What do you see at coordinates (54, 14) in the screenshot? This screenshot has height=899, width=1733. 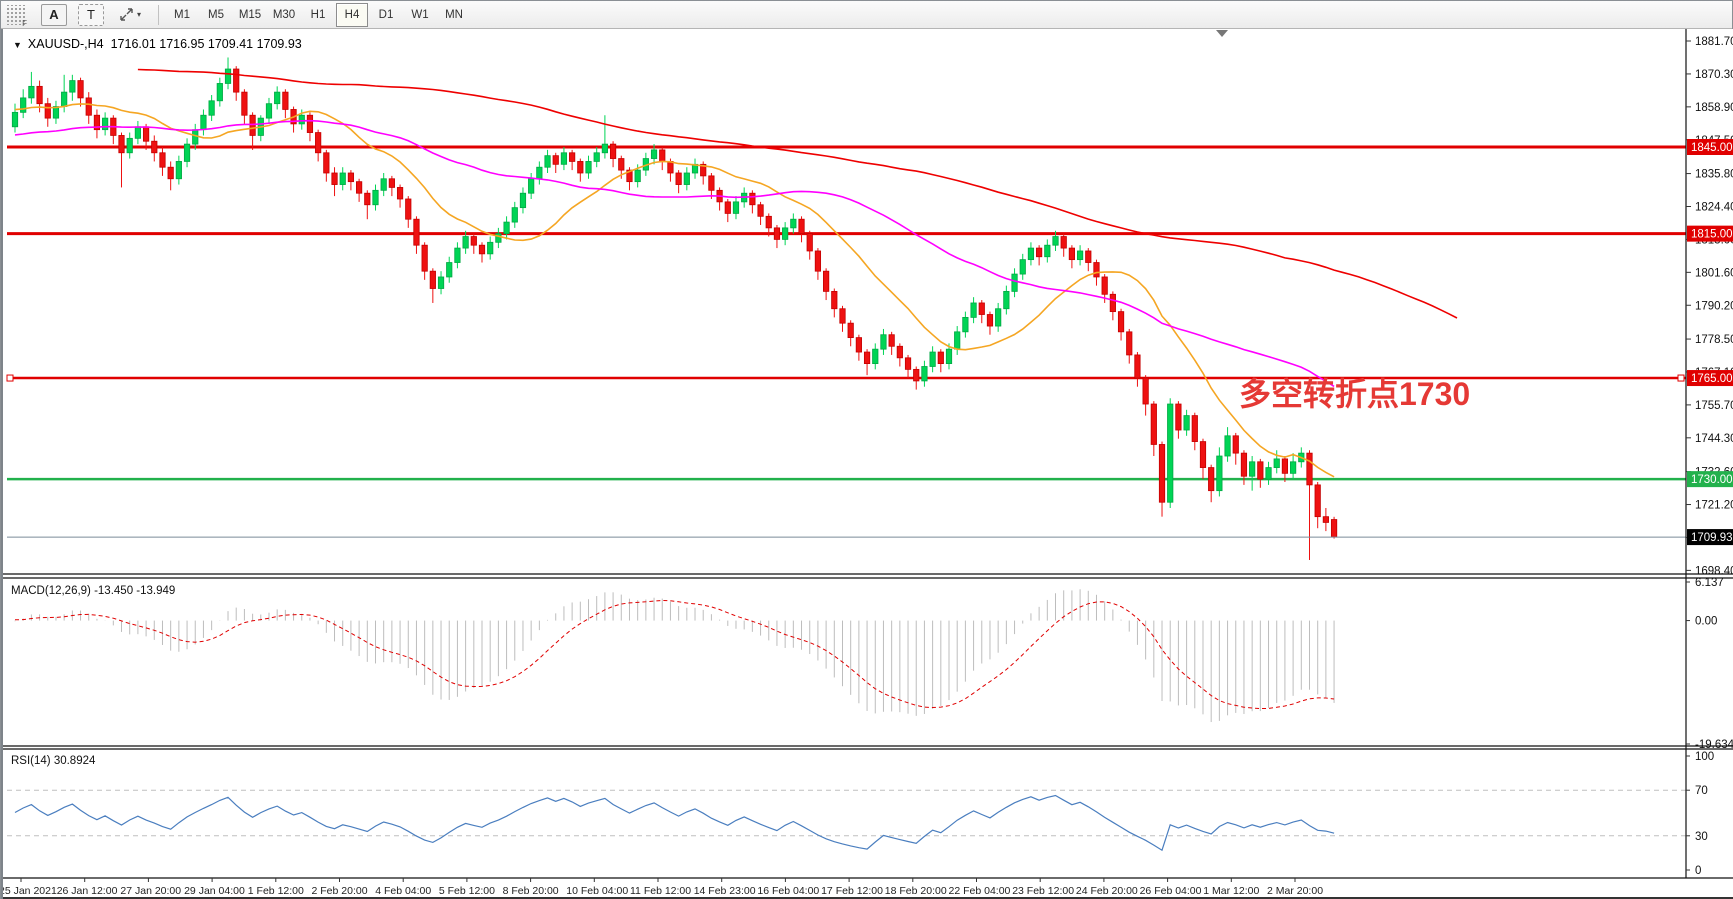 I see `annotation-tool-button: A` at bounding box center [54, 14].